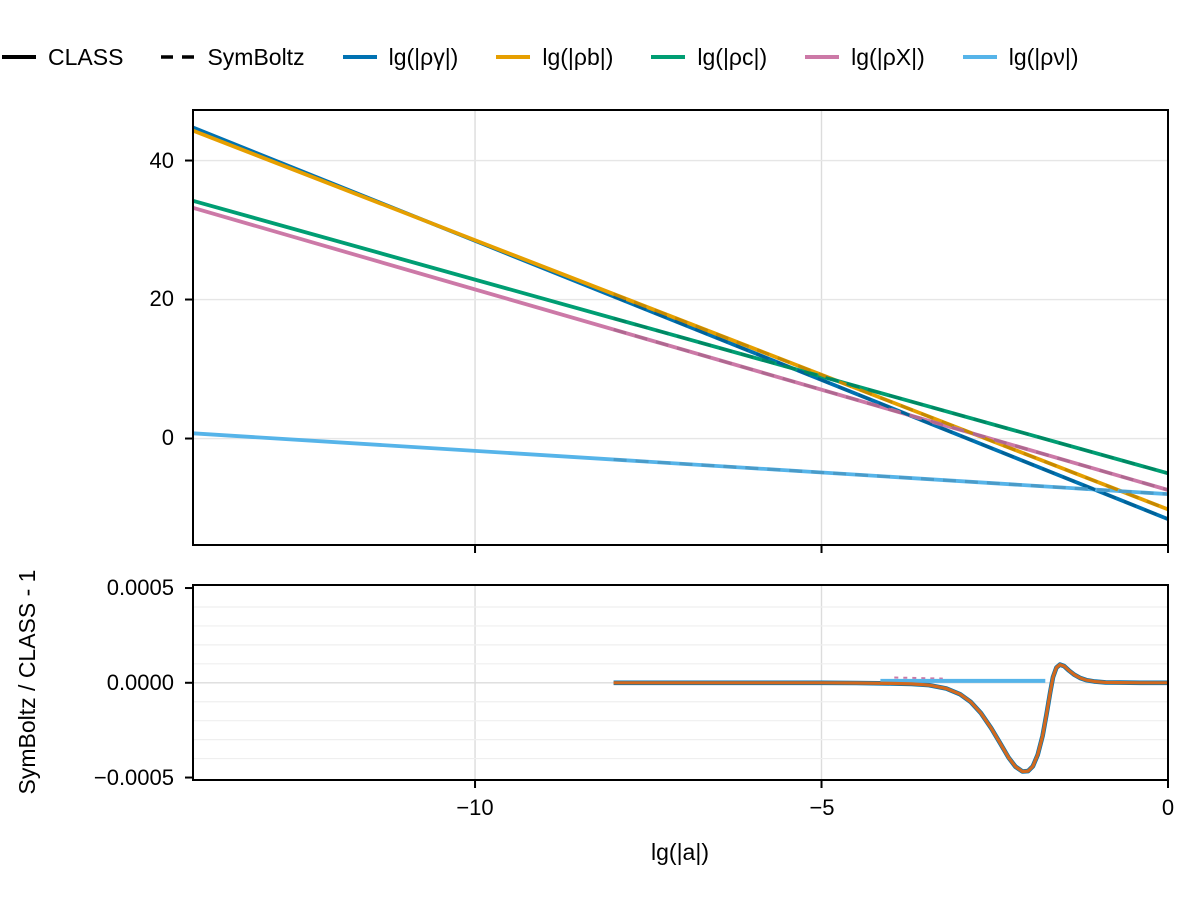 The height and width of the screenshot is (900, 1200). Describe the element at coordinates (423, 56) in the screenshot. I see `legend-label: lg(|ργ|)` at that location.